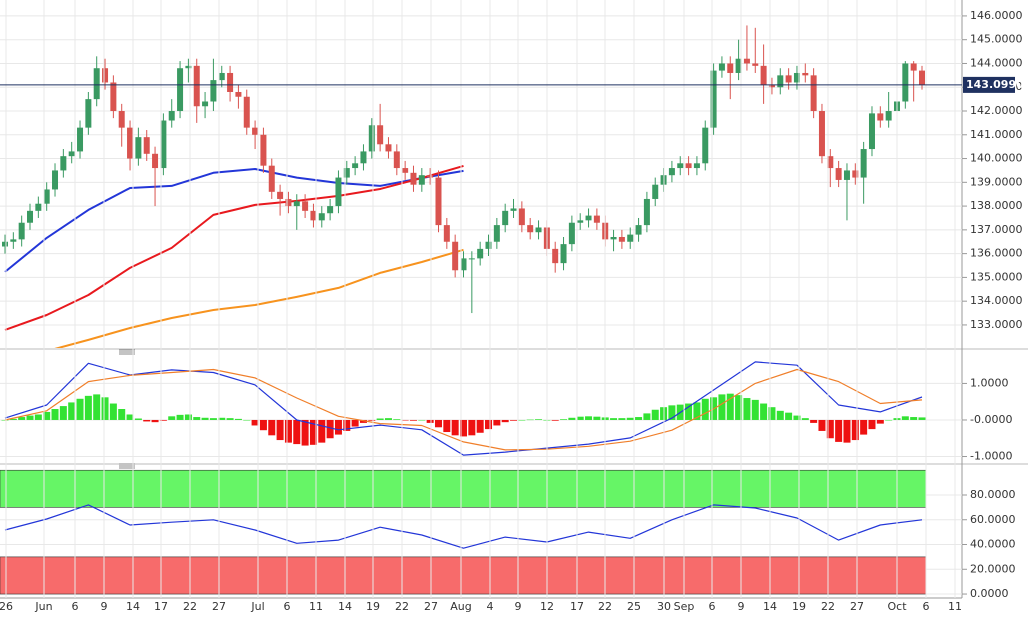  Describe the element at coordinates (104, 606) in the screenshot. I see `x-tick-label: 9` at that location.